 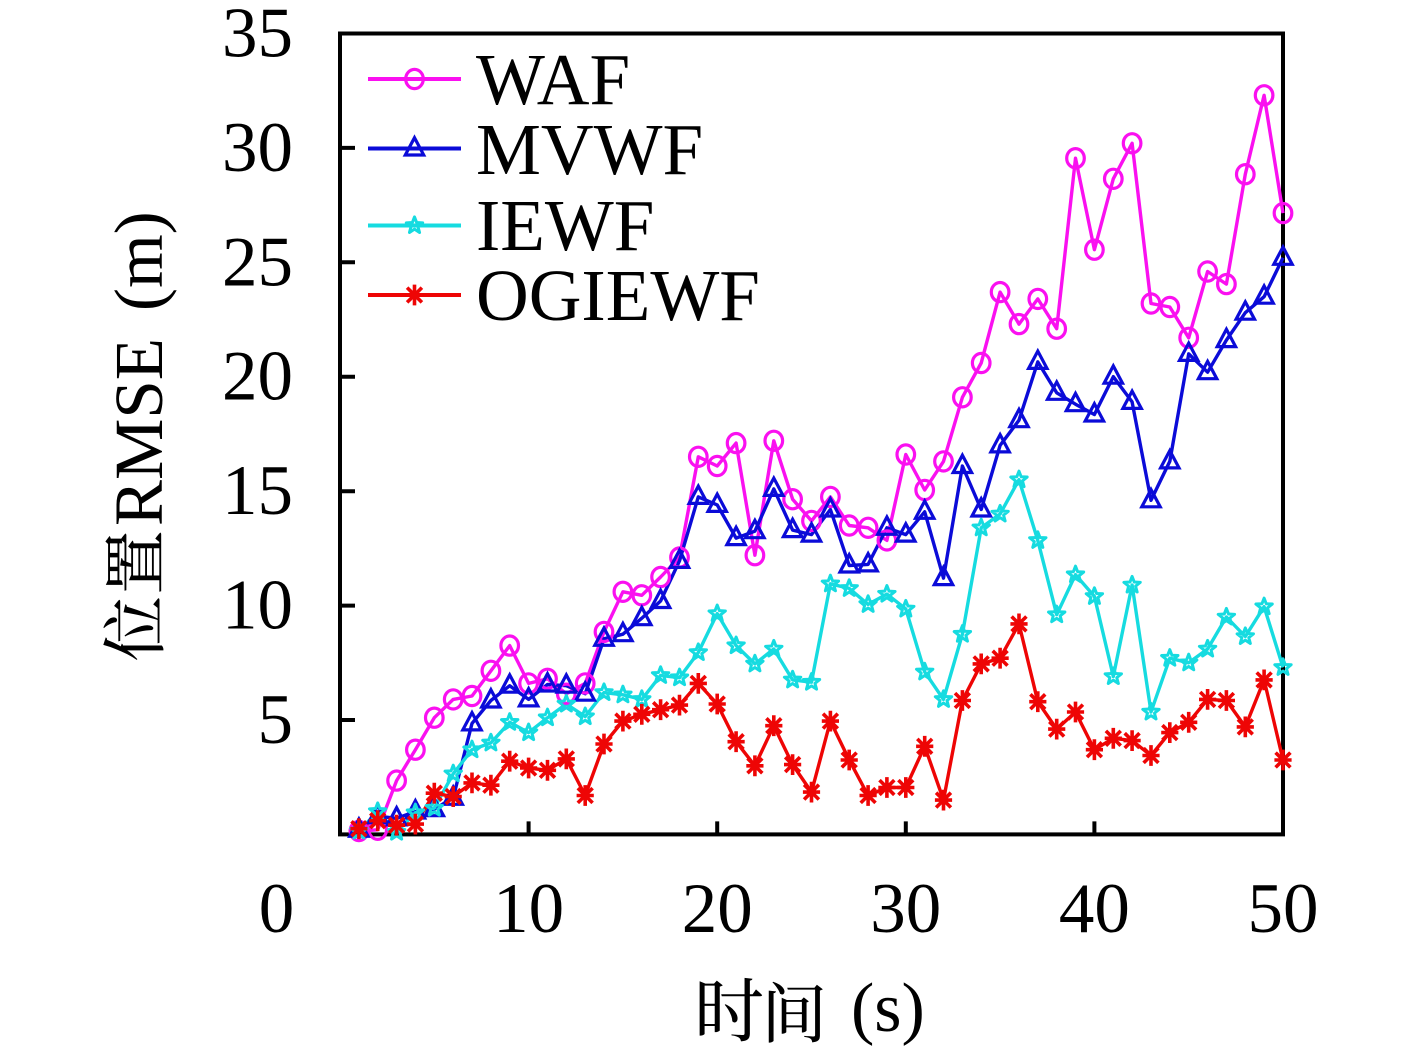 I want to click on svg-text: 25, so click(x=257, y=262).